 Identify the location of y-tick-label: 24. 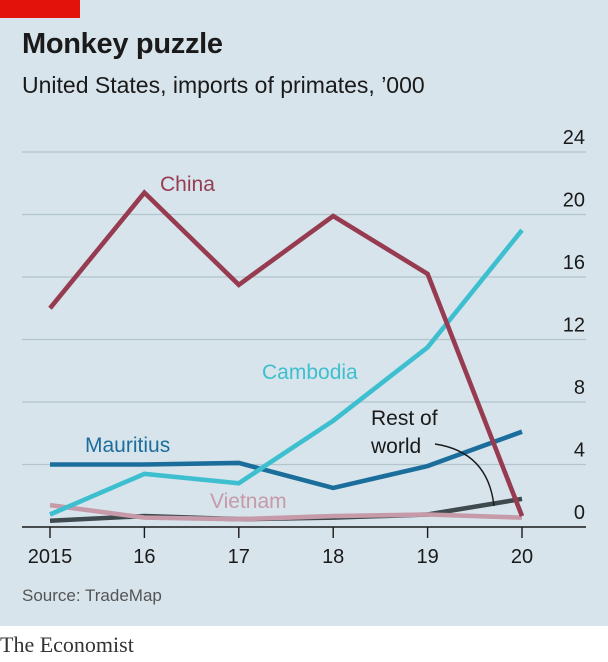
(574, 138).